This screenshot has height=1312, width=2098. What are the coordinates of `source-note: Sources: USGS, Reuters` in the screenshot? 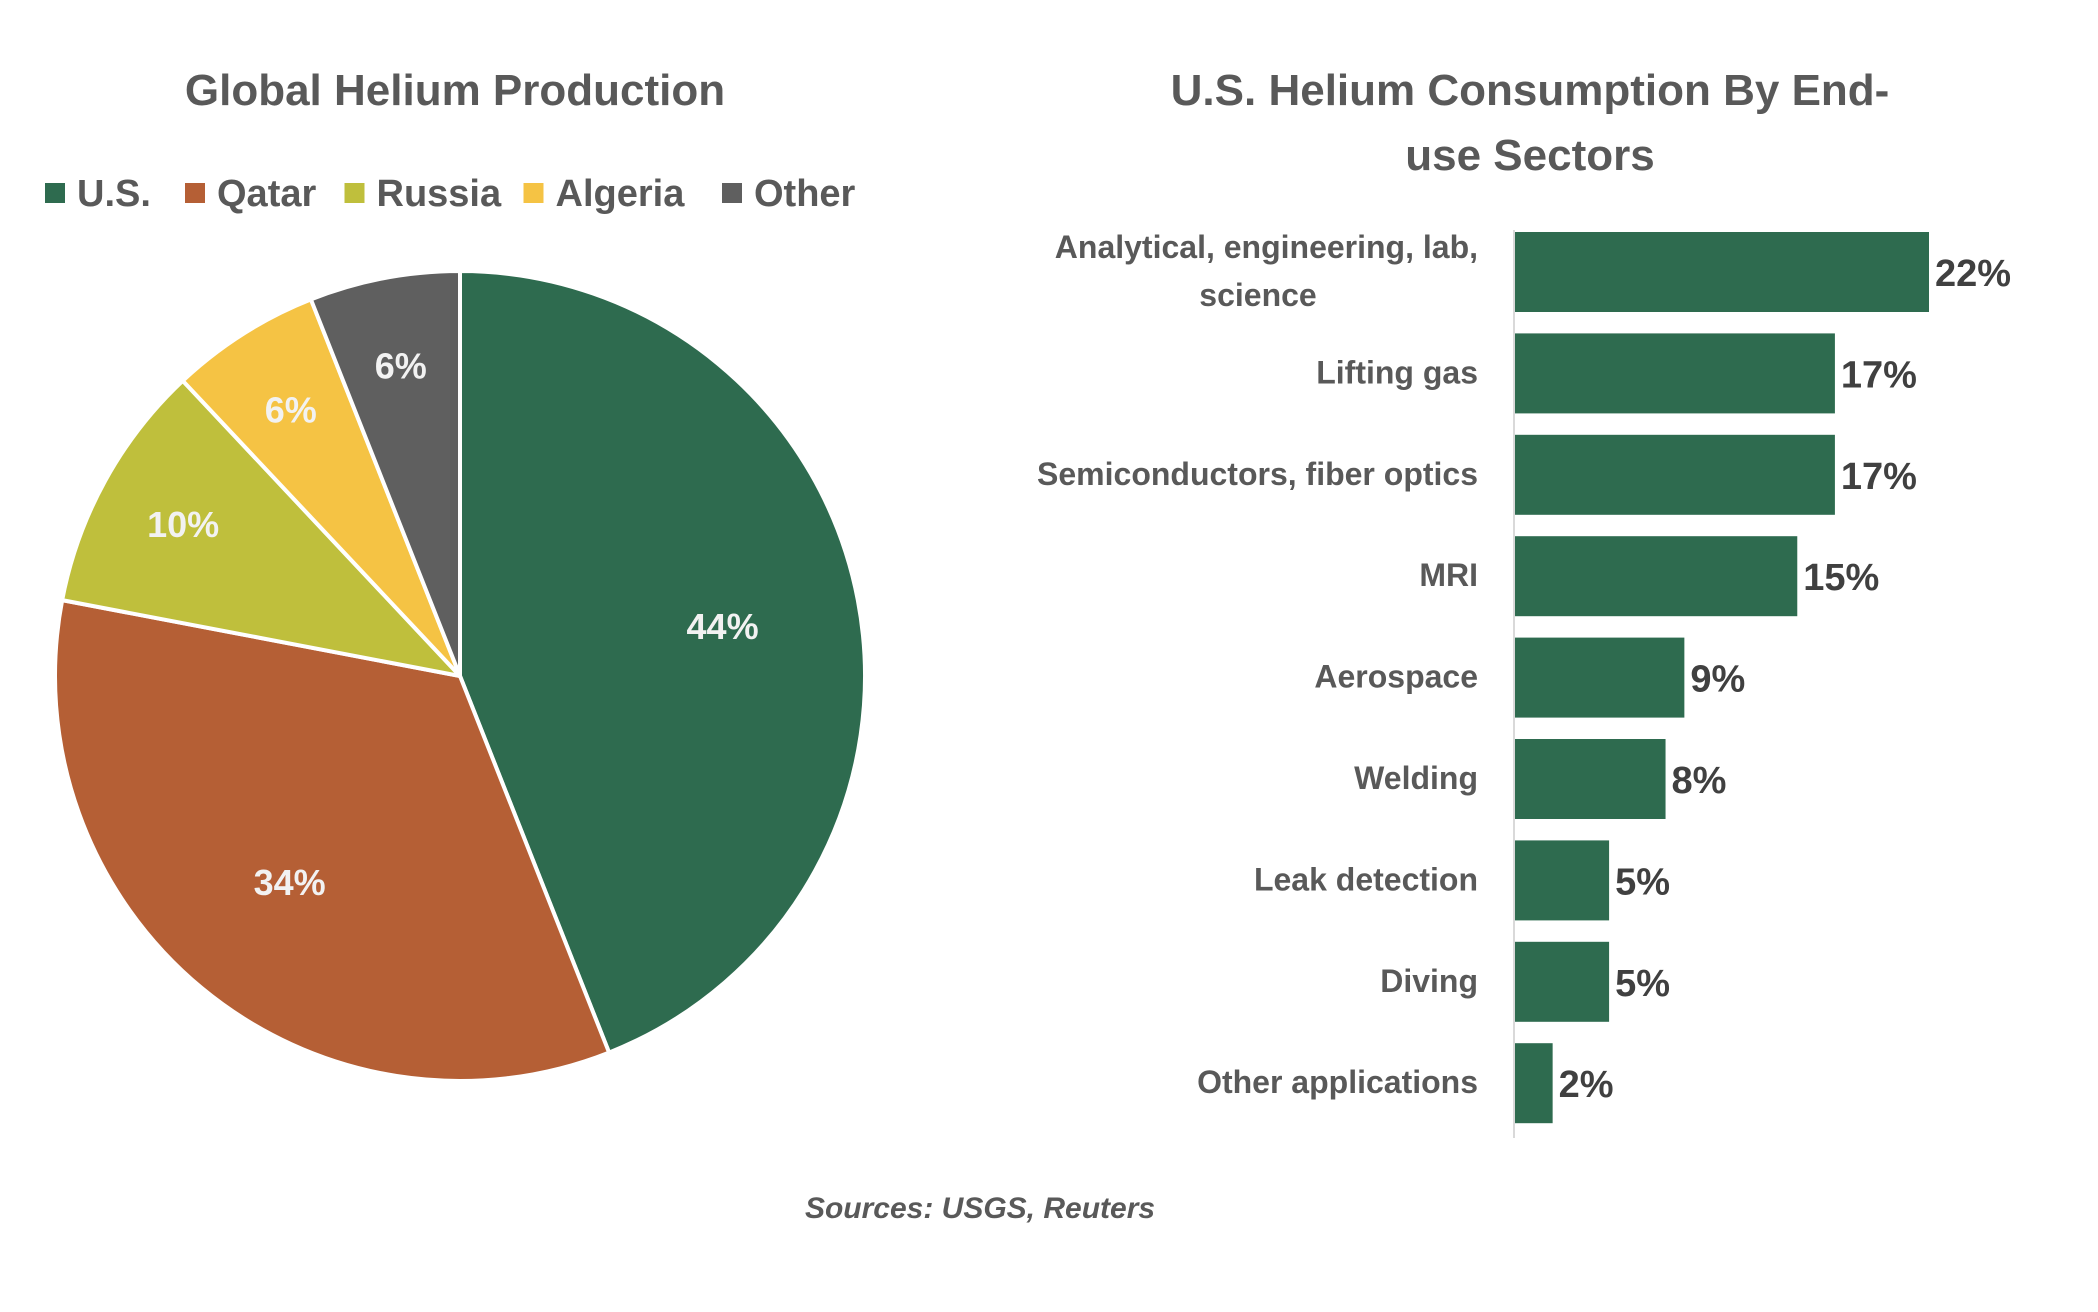 It's located at (980, 1208).